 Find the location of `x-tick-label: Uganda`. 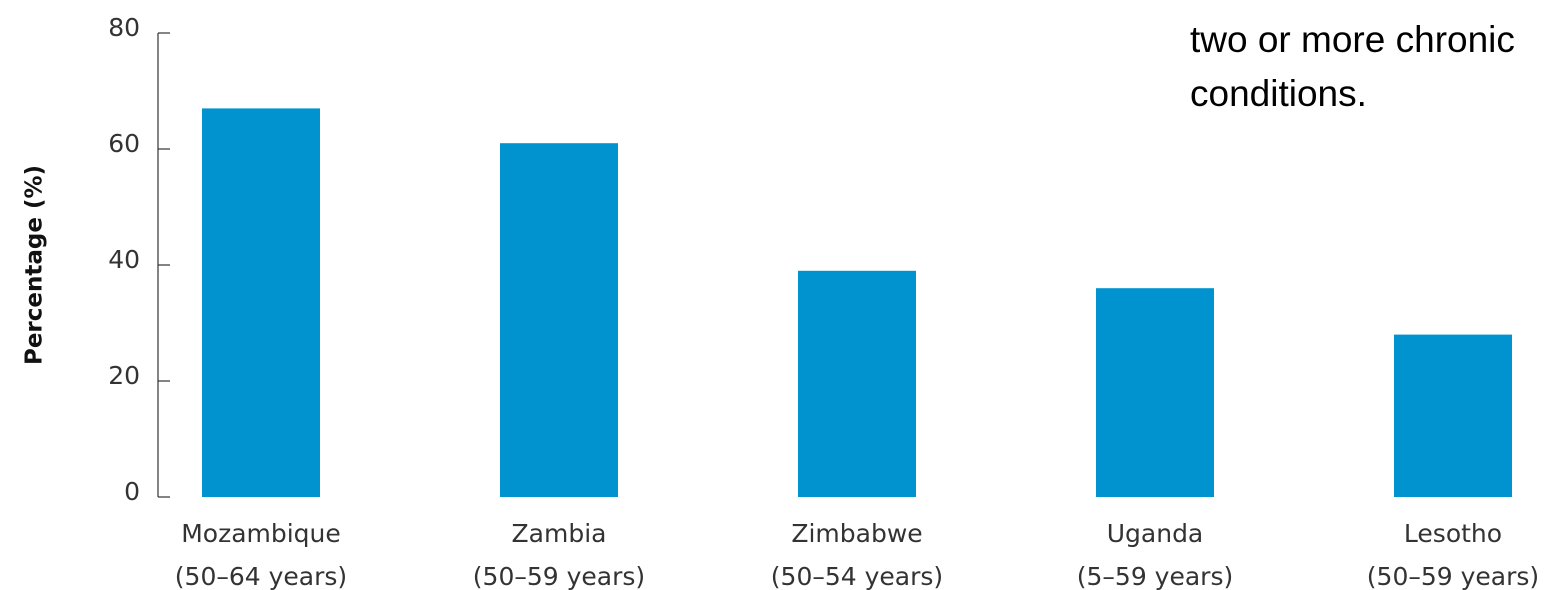

x-tick-label: Uganda is located at coordinates (1155, 533).